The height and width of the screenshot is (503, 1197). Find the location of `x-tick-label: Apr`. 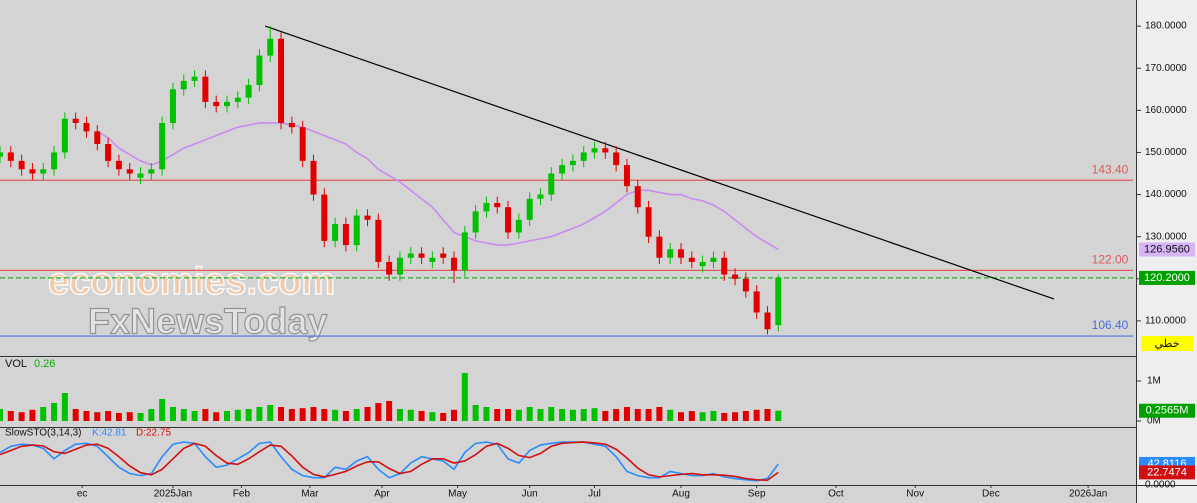

x-tick-label: Apr is located at coordinates (382, 494).